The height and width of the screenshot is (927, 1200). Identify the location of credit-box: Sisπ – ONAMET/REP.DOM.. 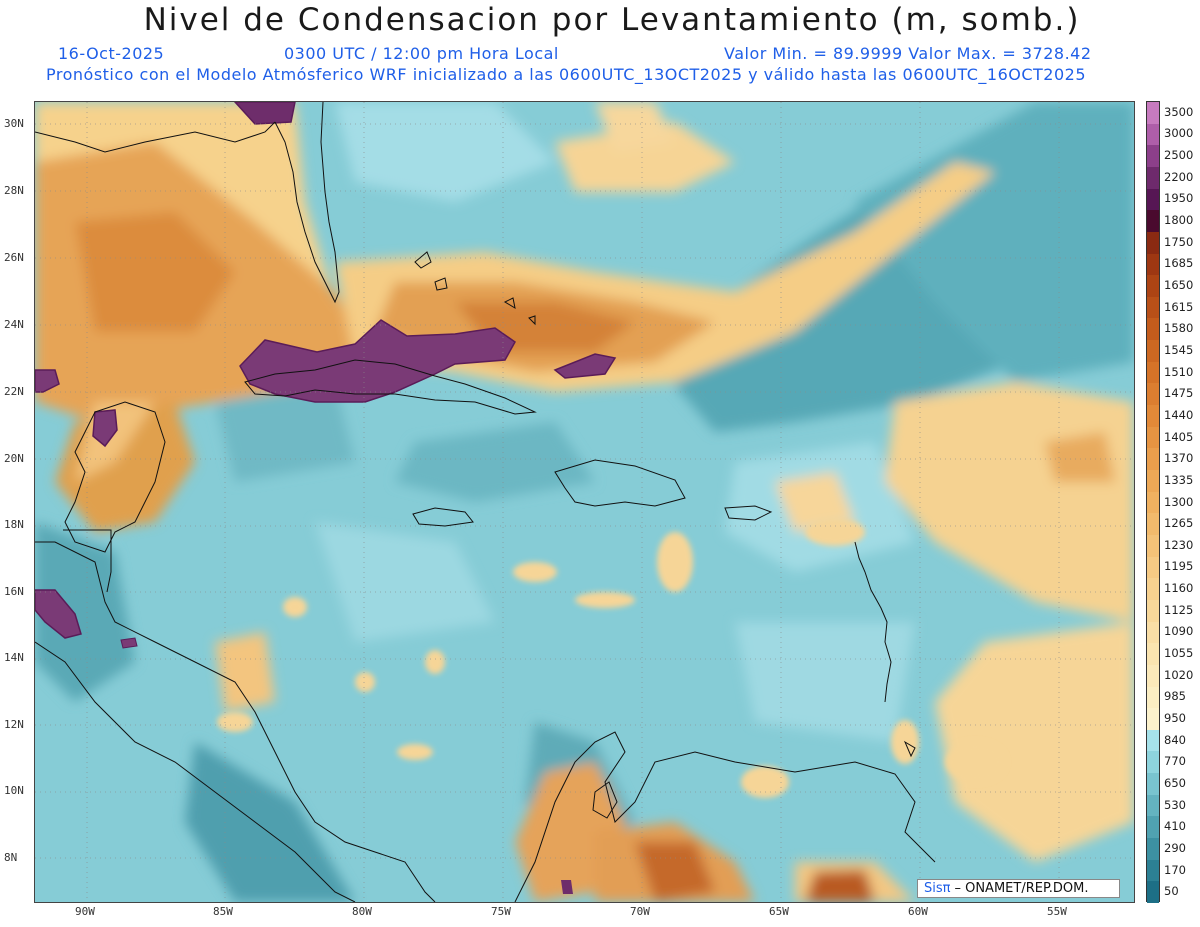
(1018, 888).